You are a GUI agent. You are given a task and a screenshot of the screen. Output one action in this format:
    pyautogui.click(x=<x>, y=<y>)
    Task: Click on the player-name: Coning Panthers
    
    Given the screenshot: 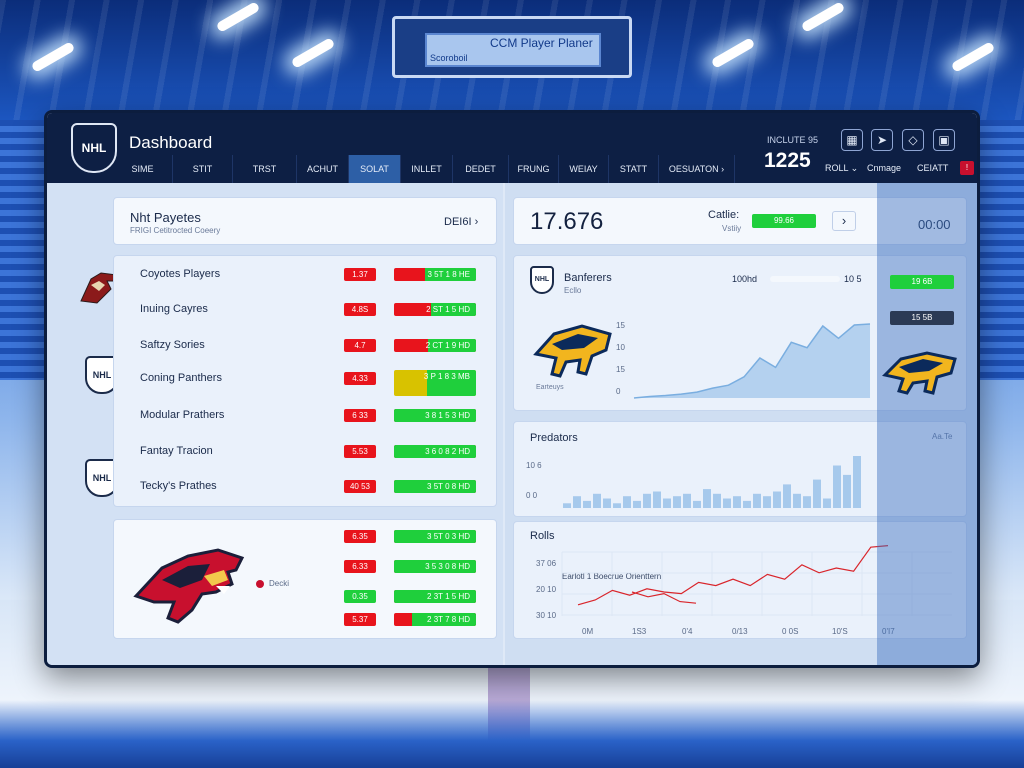 What is the action you would take?
    pyautogui.click(x=181, y=378)
    